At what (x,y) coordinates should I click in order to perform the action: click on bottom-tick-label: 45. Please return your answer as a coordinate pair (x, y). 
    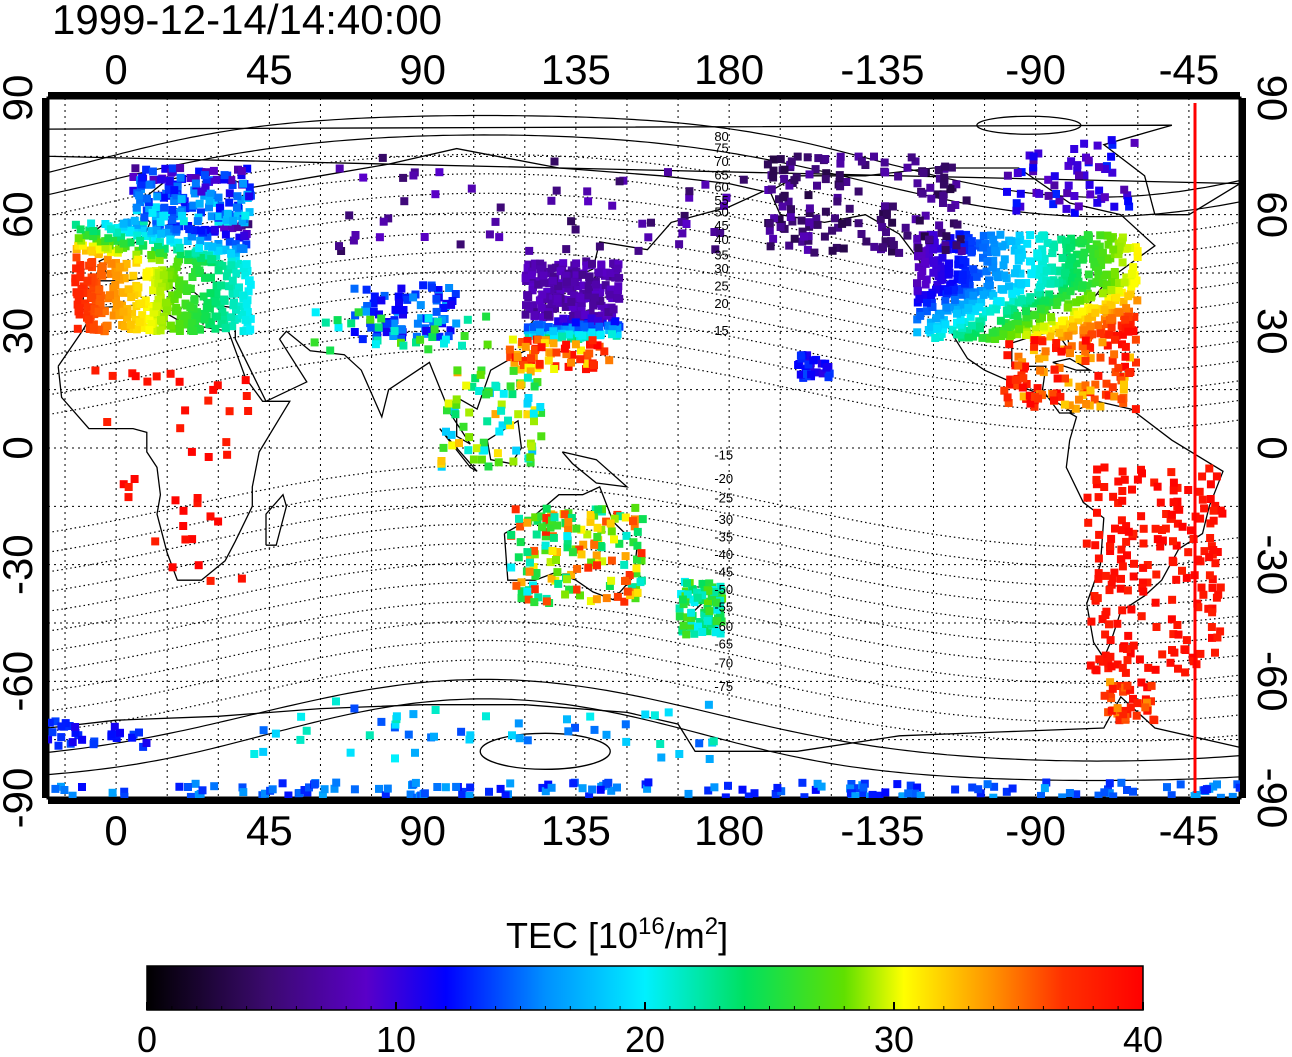
    Looking at the image, I should click on (269, 830).